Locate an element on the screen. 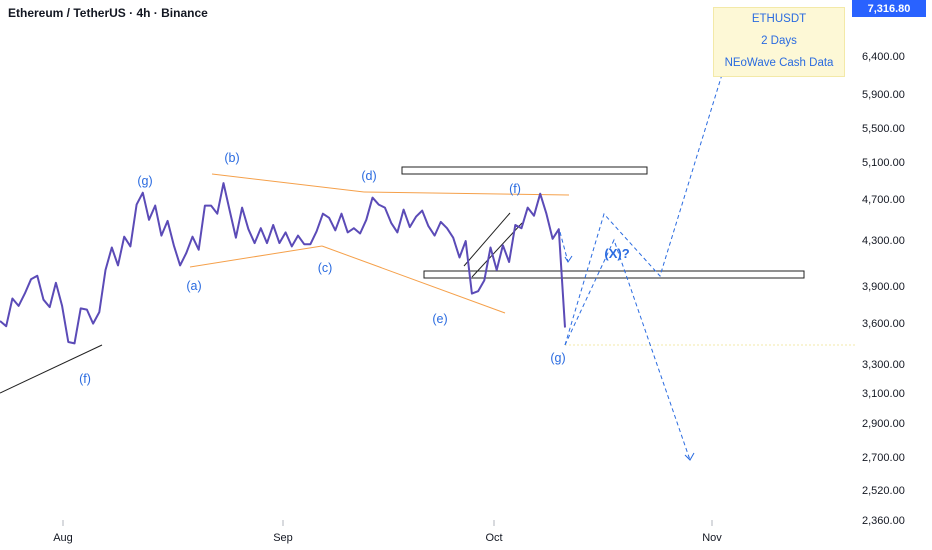 This screenshot has height=550, width=932. wave-label: (a) is located at coordinates (193, 286).